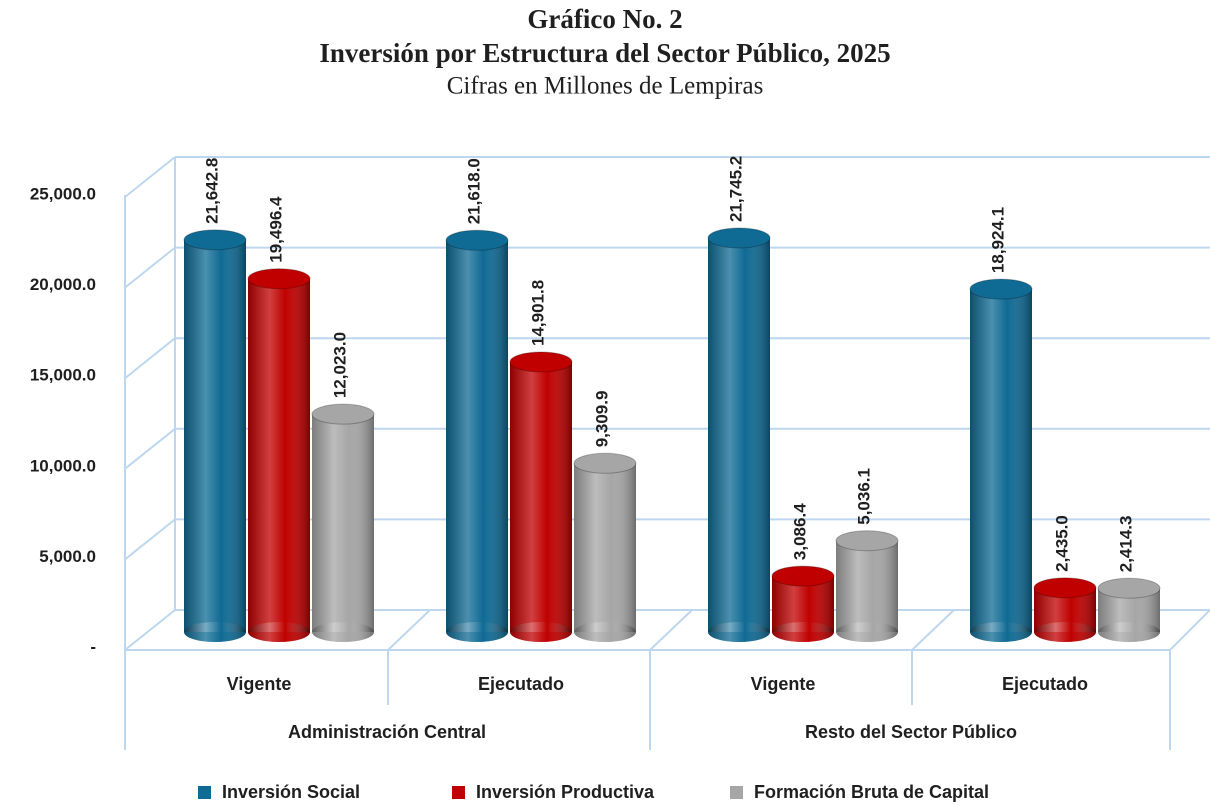 The height and width of the screenshot is (804, 1210). Describe the element at coordinates (211, 191) in the screenshot. I see `value-label: 21,642.8` at that location.